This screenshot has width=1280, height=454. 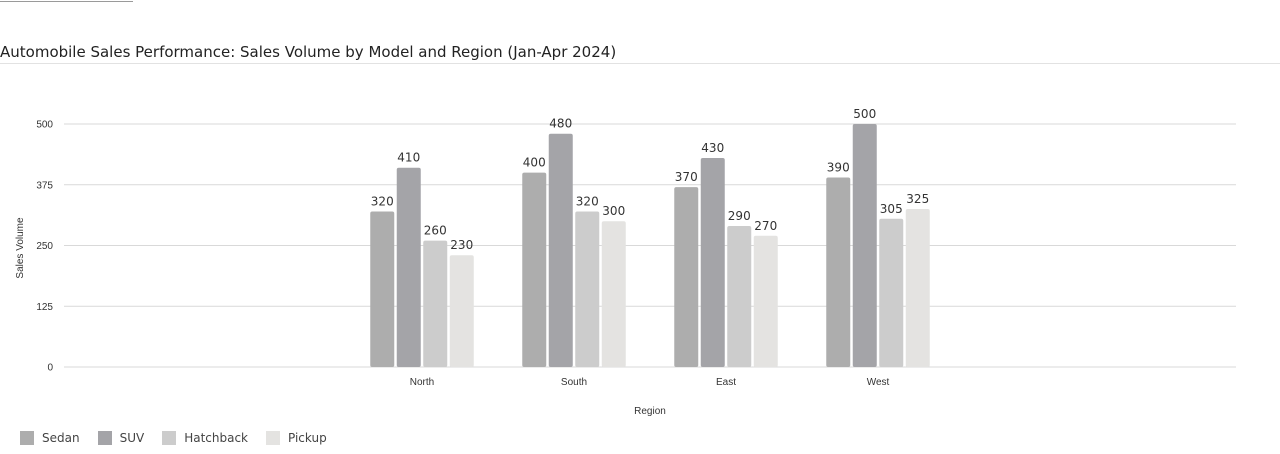 What do you see at coordinates (917, 288) in the screenshot?
I see `bar-pickup-west` at bounding box center [917, 288].